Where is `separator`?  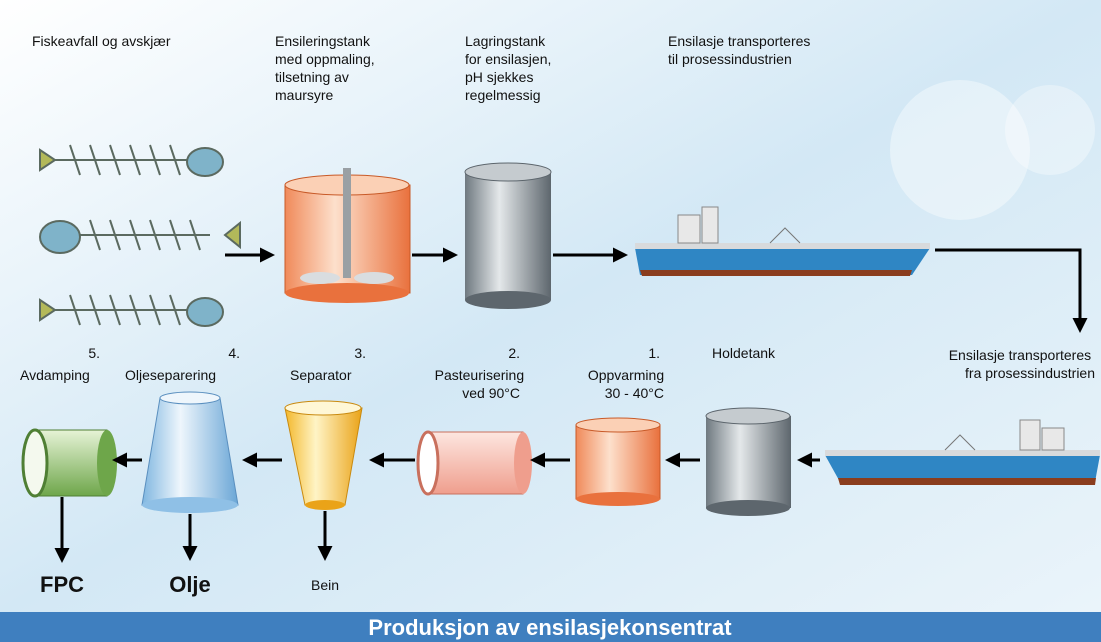
separator is located at coordinates (323, 455).